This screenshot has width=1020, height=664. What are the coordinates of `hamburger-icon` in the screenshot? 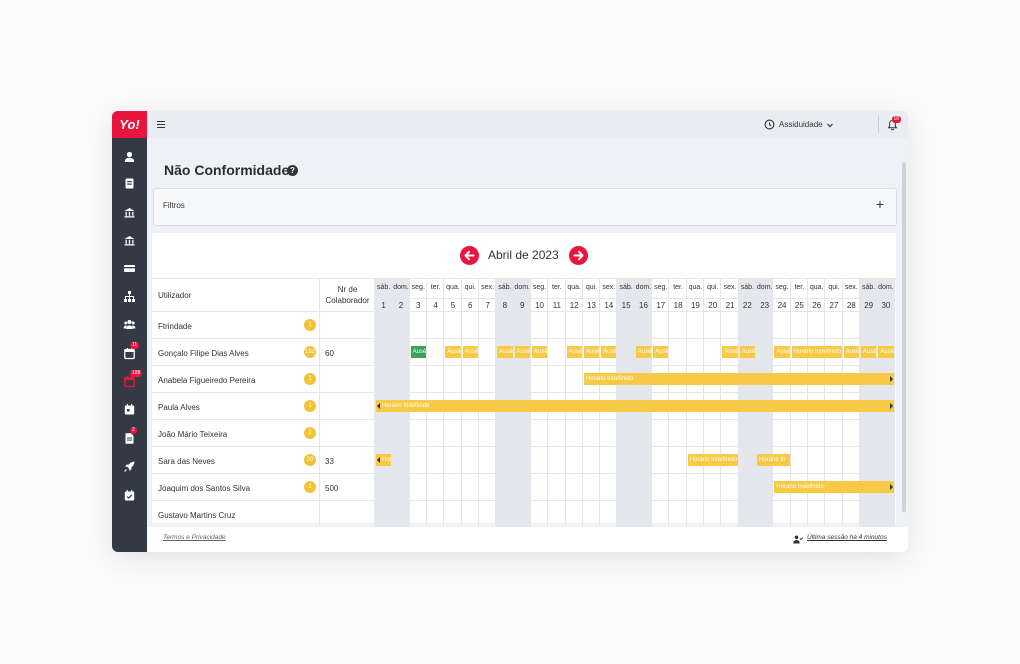 It's located at (161, 124).